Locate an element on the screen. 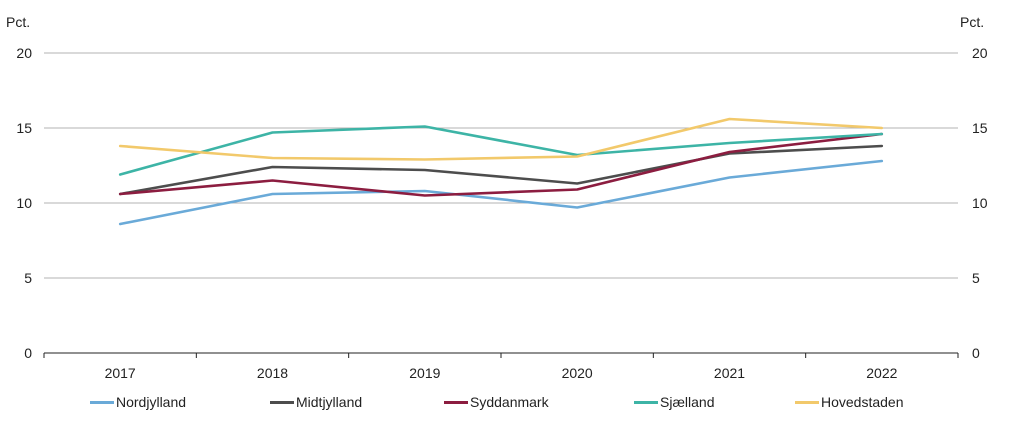  y-tick-label-left: 20 is located at coordinates (24, 53).